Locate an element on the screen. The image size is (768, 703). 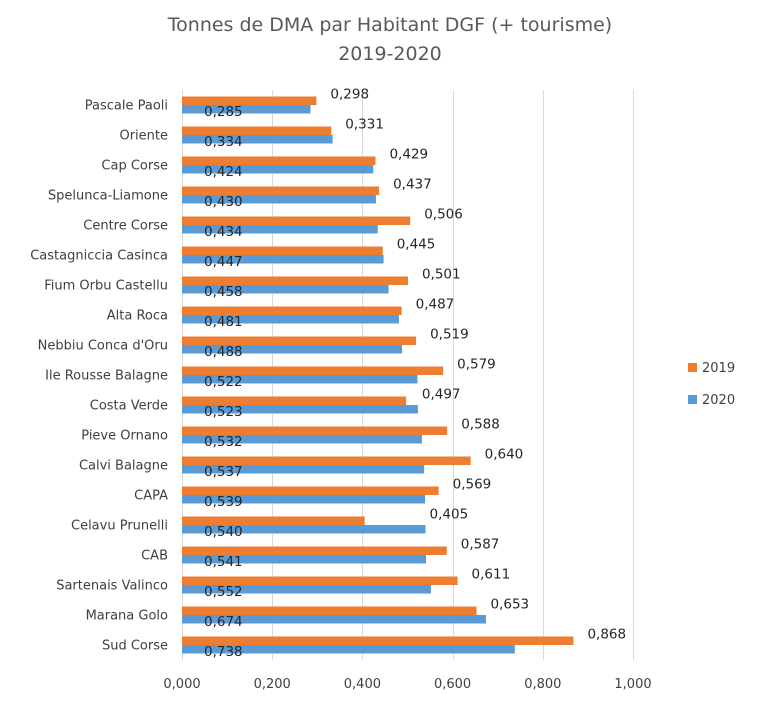
data-label-2019: 0,506 is located at coordinates (443, 215).